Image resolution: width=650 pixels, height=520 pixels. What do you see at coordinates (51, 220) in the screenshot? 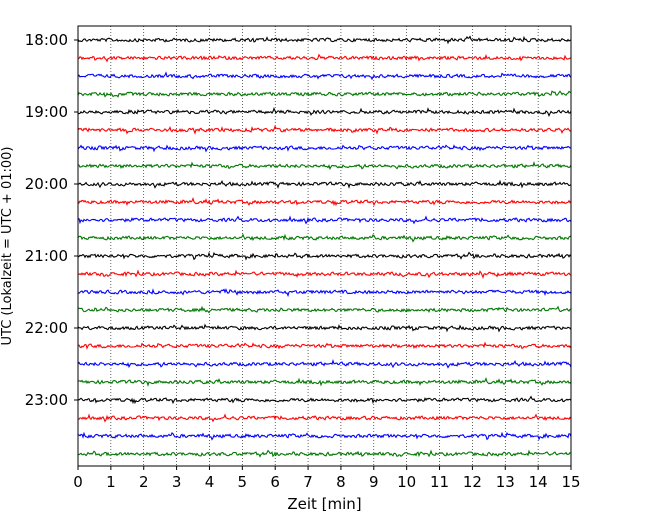
I see `y-axis-ticks: 18:00 19:00 20:00 21:00 22:00 23:00` at bounding box center [51, 220].